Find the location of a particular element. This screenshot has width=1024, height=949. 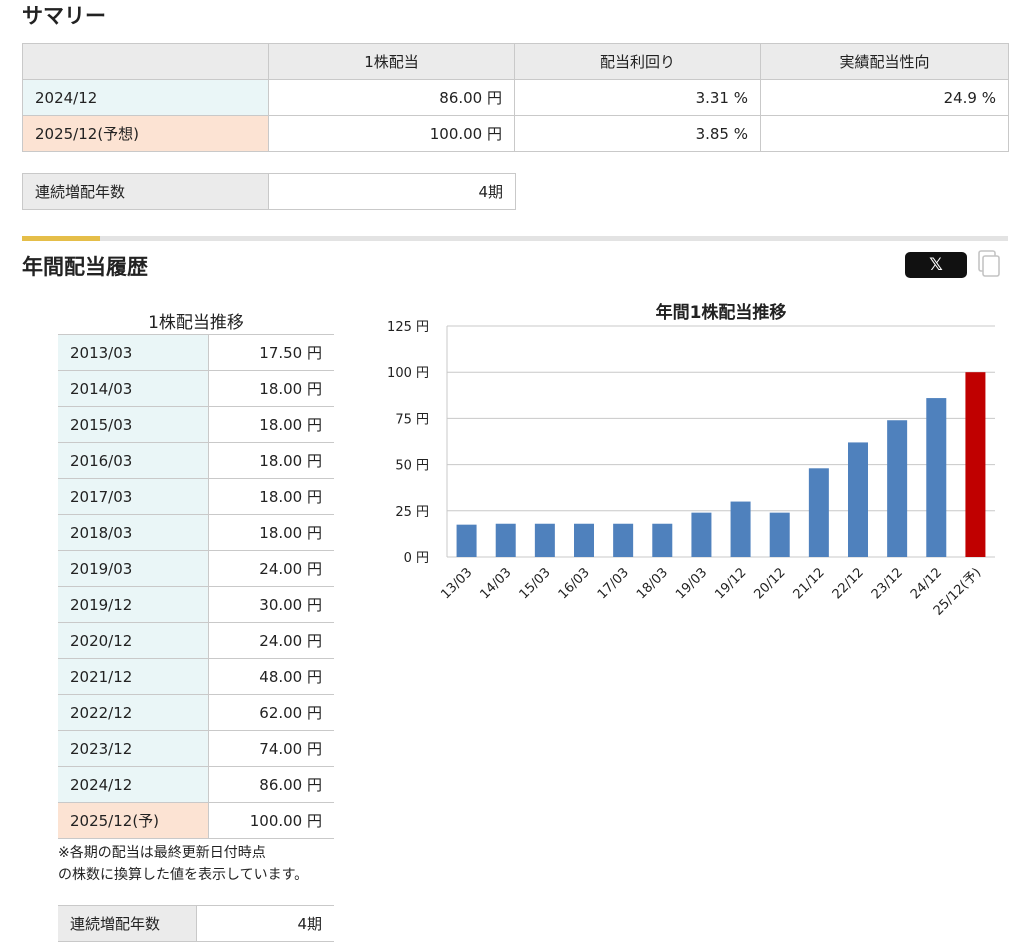

summary-row-payout: 24.9 % is located at coordinates (884, 97).